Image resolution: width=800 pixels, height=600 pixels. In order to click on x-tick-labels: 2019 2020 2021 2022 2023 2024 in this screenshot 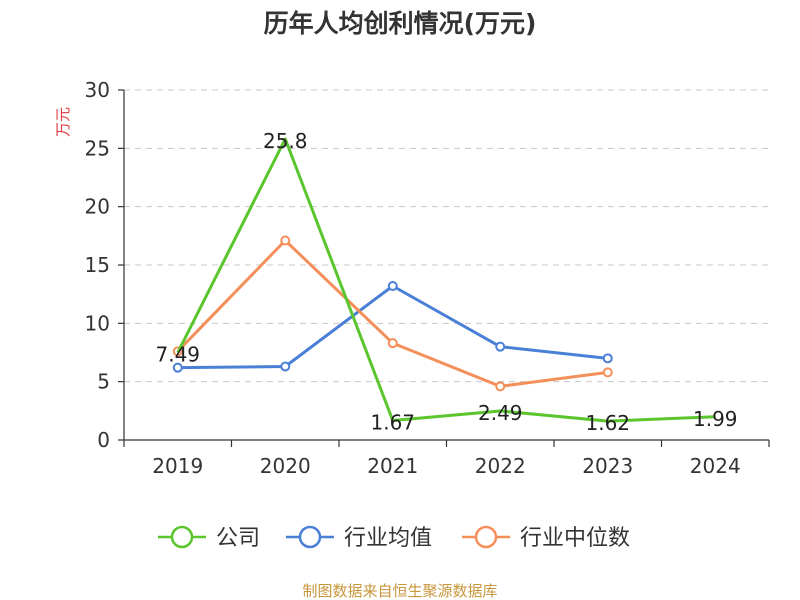, I will do `click(446, 466)`.